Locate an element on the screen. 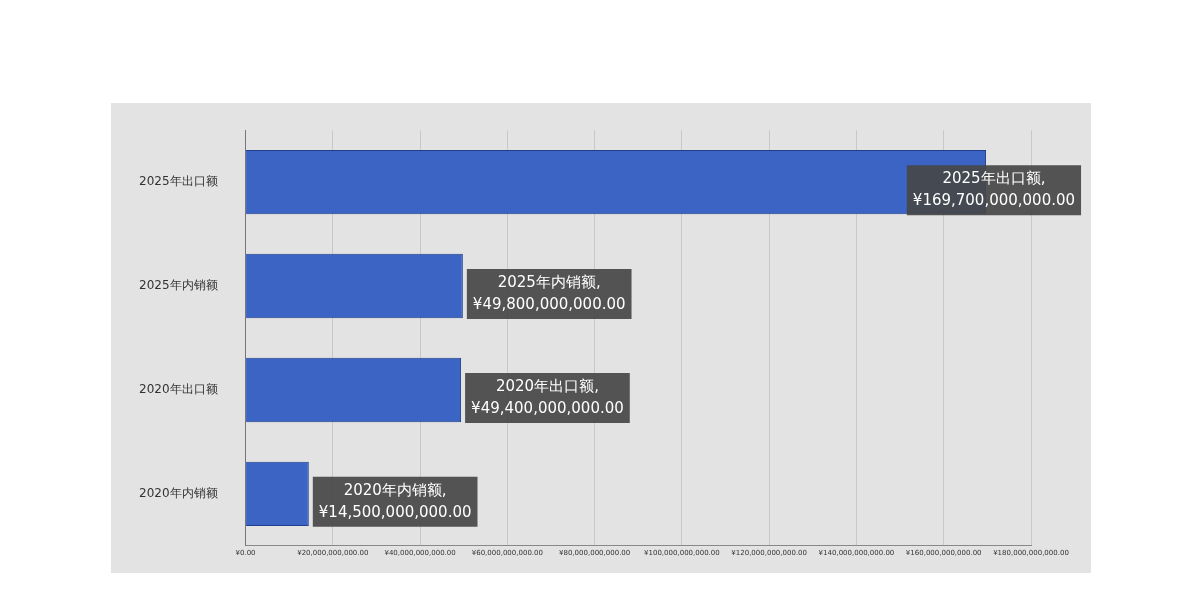 Image resolution: width=1192 pixels, height=591 pixels. y-tick-label: 2020年出口额 is located at coordinates (178, 389).